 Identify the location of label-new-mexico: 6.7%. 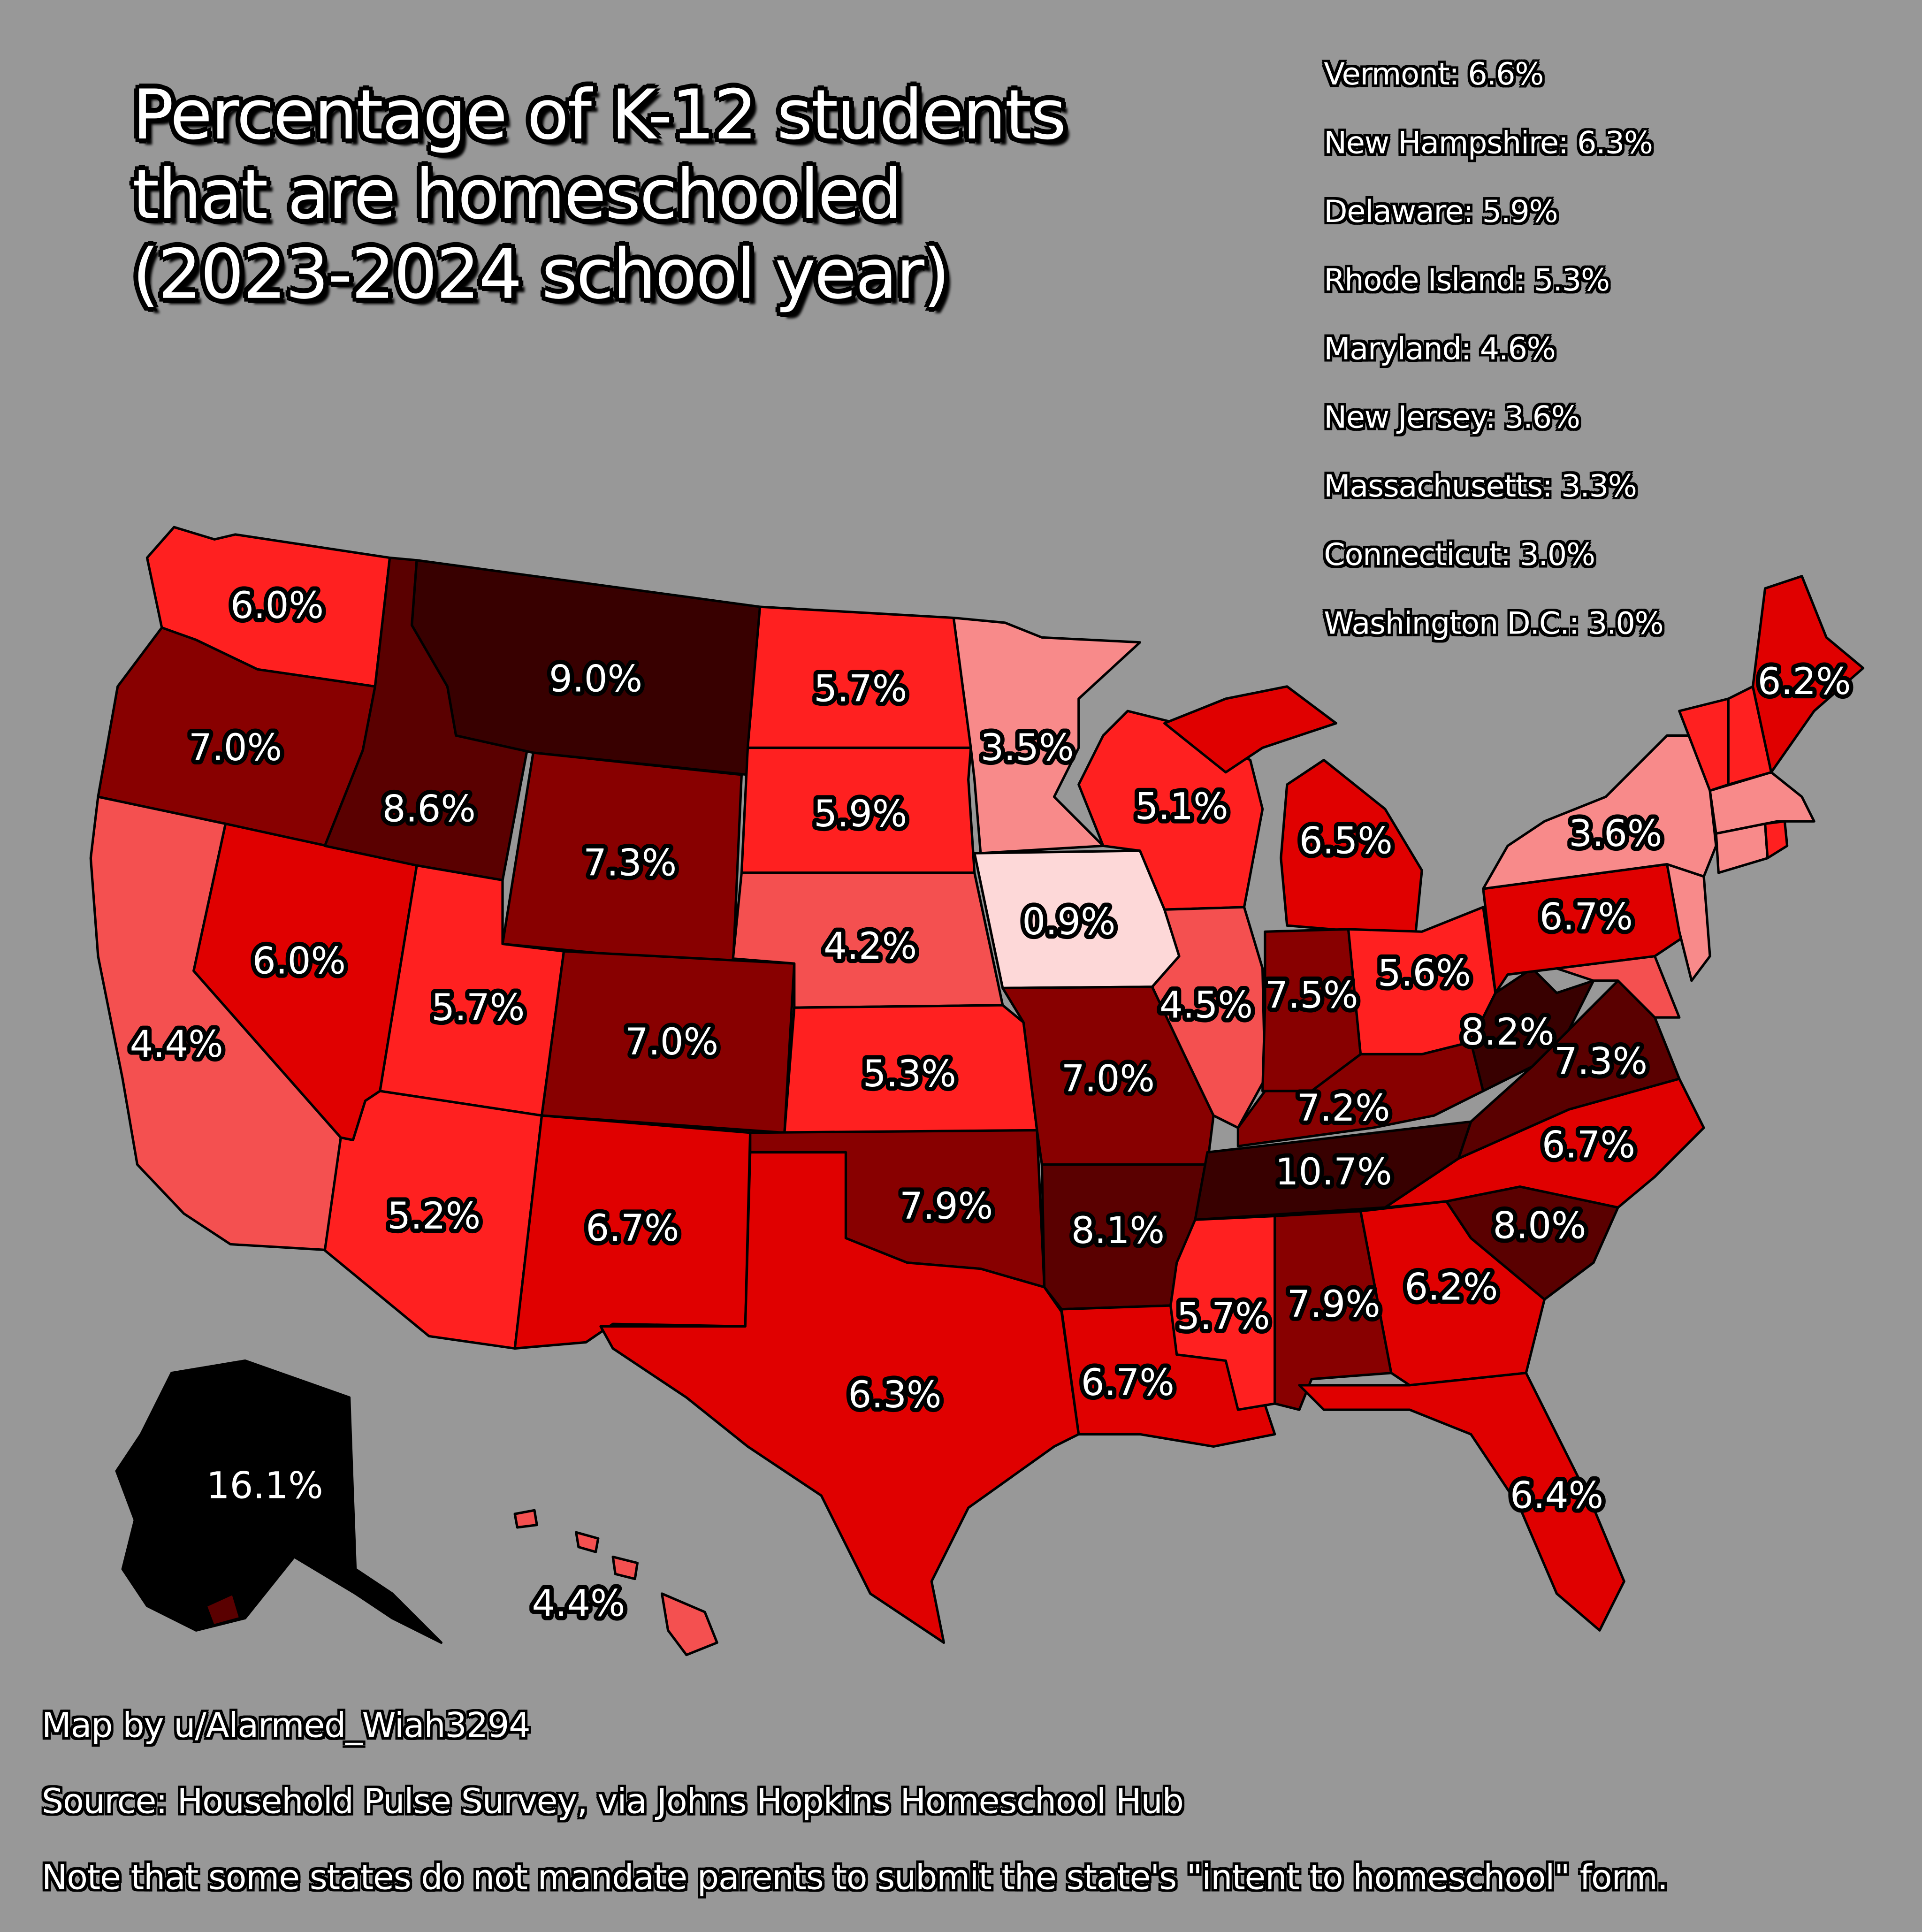
(632, 1228).